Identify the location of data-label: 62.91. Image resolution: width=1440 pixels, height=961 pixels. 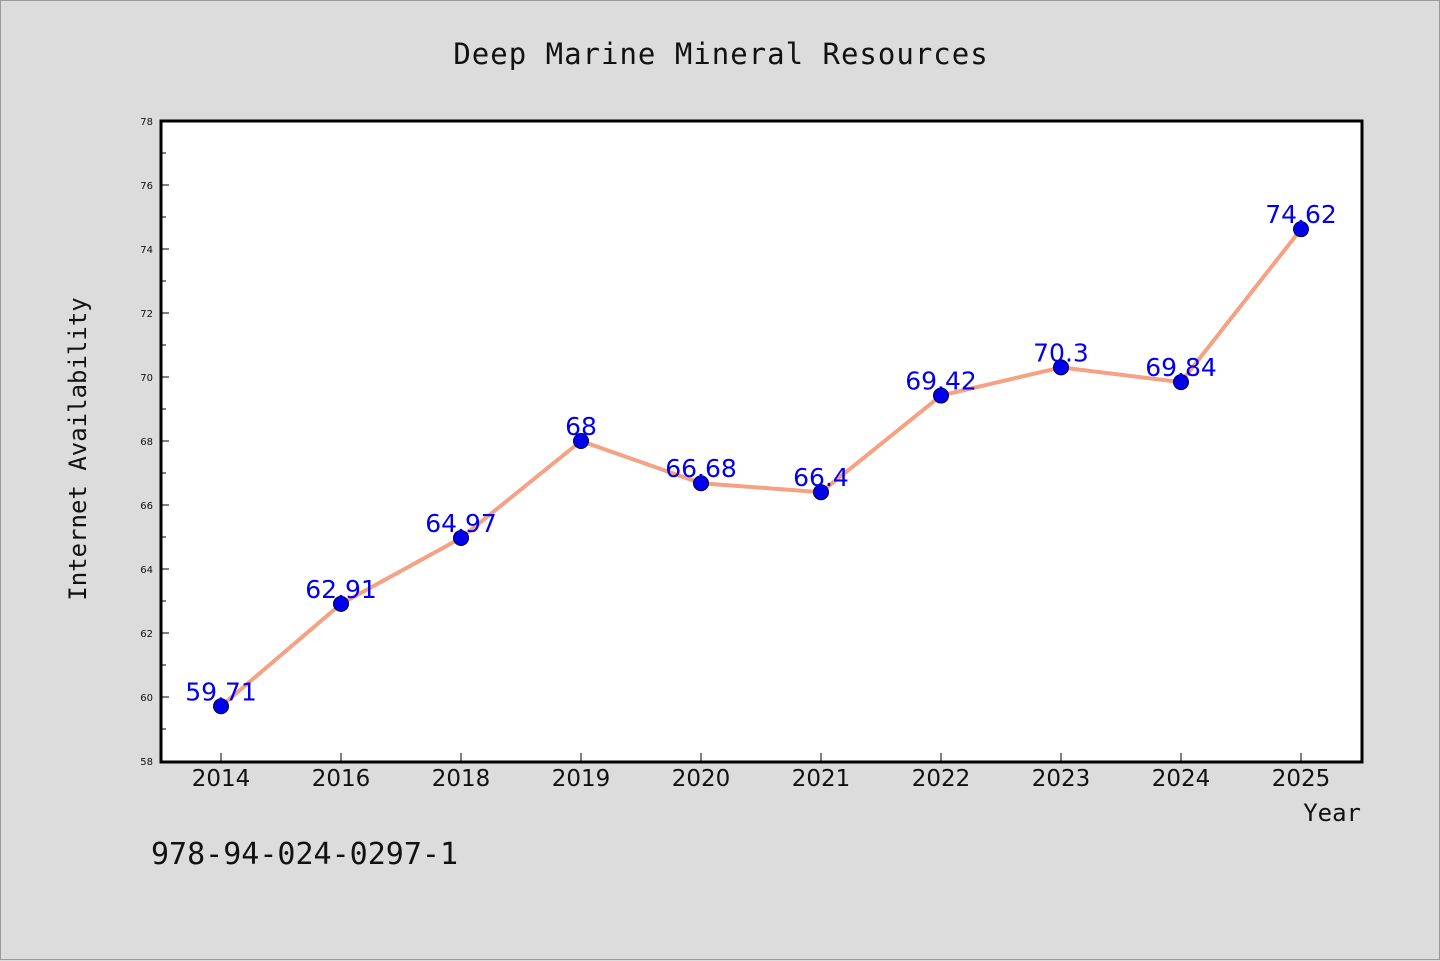
(341, 589).